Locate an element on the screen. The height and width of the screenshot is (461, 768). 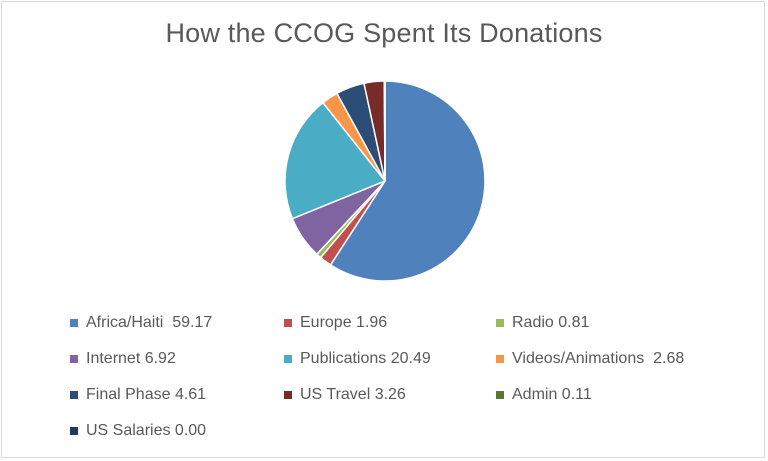
legend-label: Internet 6.92 is located at coordinates (131, 358).